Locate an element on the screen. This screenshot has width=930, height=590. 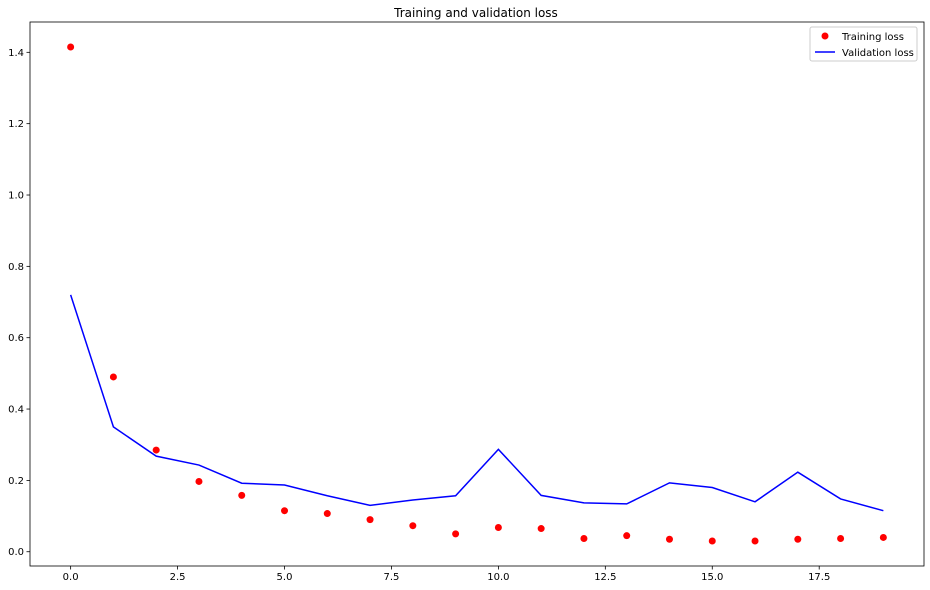
y-tick-label: 0.2 is located at coordinates (16, 481).